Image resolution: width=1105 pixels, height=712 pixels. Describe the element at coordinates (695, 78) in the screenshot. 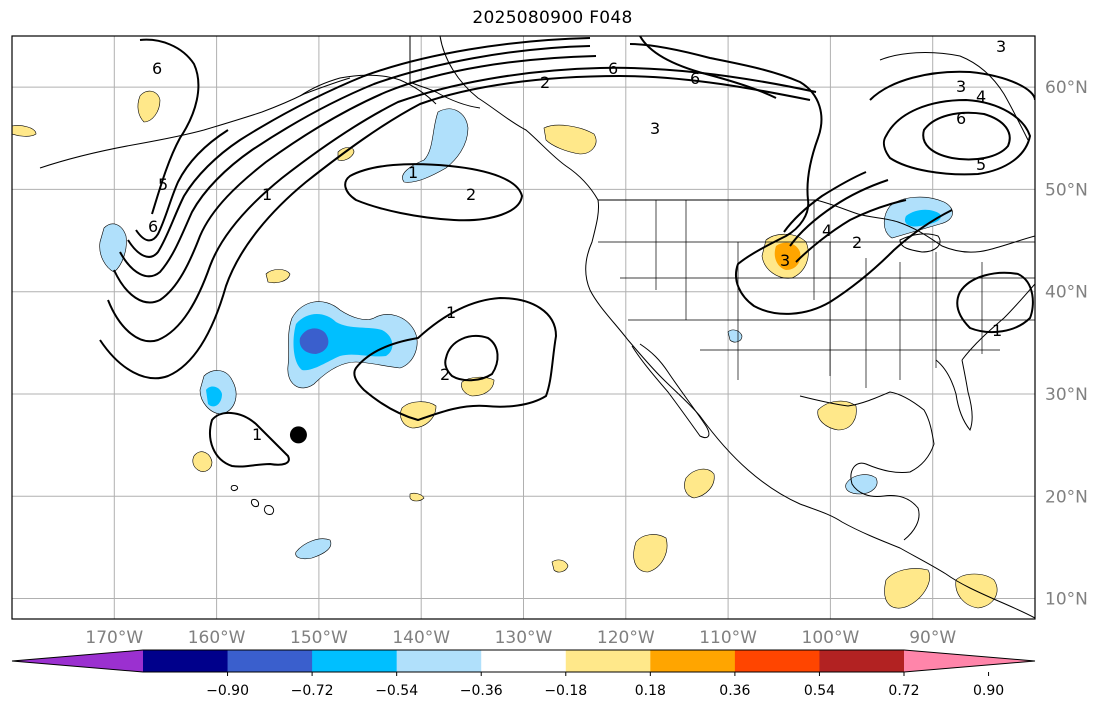

I see `clabel-6-north: 6` at that location.